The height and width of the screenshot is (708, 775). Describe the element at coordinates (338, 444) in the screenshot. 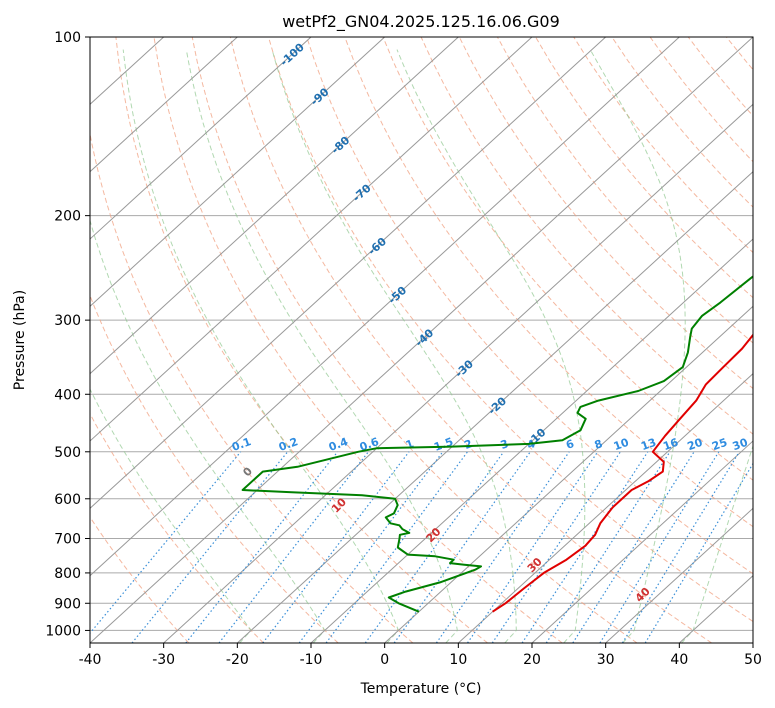

I see `mixing-ratio-label: 0.4` at that location.